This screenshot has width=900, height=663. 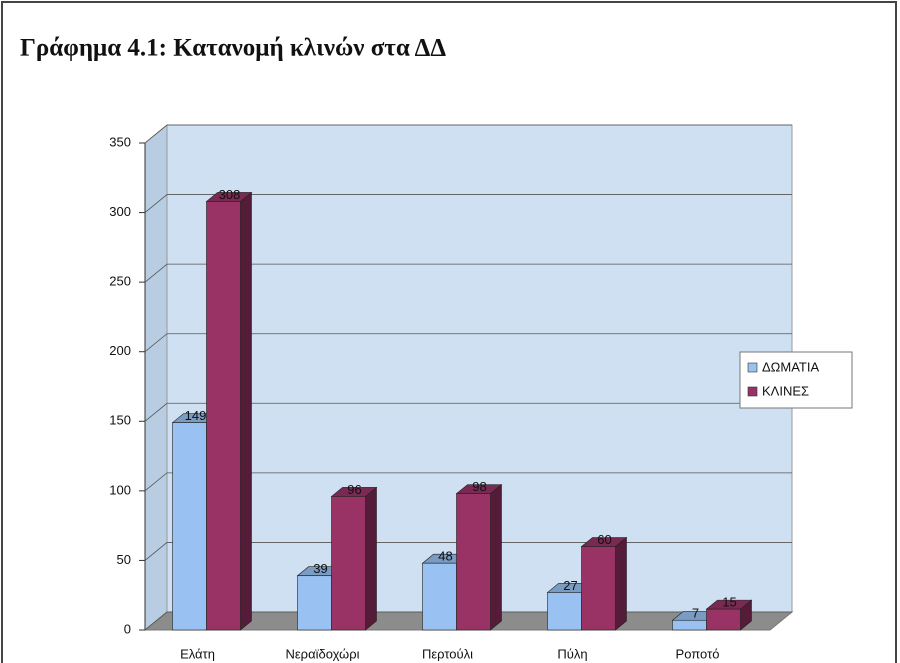 What do you see at coordinates (320, 568) in the screenshot?
I see `value-label: 39` at bounding box center [320, 568].